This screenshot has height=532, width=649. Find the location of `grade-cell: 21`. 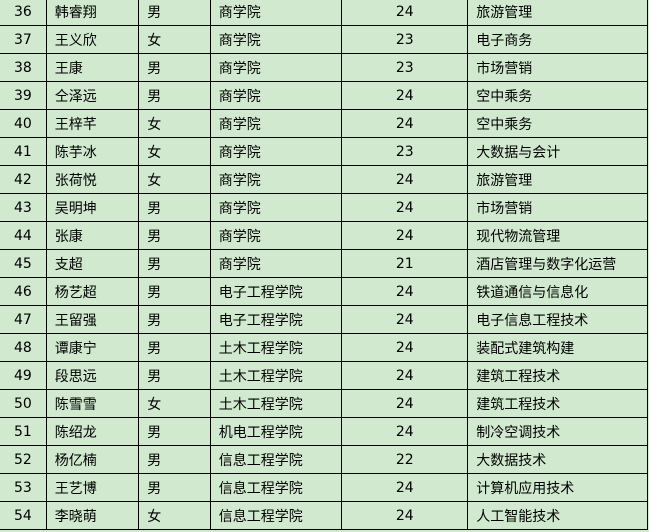

grade-cell: 21 is located at coordinates (405, 263).